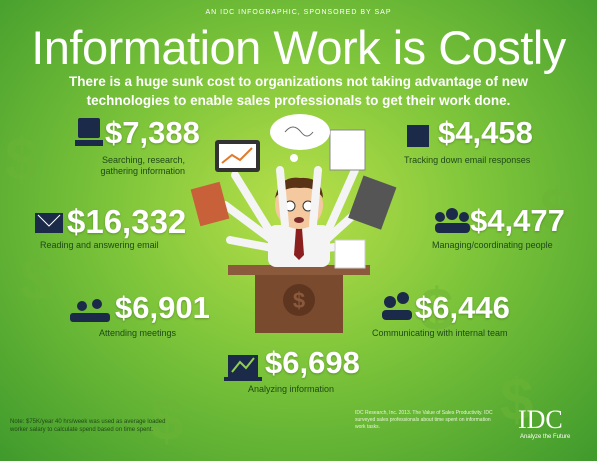 The height and width of the screenshot is (461, 597). I want to click on amount: $6,698, so click(312, 362).